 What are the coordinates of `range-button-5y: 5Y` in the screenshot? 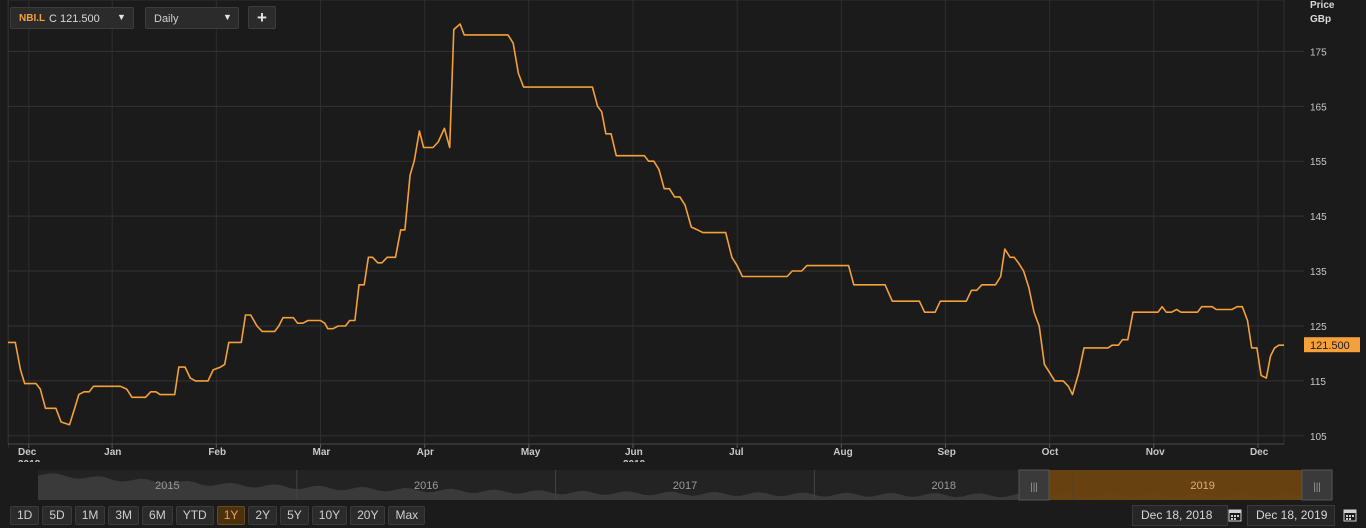 It's located at (294, 515).